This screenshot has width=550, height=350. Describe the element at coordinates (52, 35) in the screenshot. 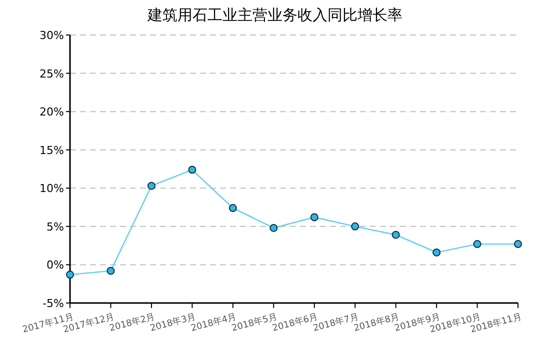

I see `y-tick-label: 30%` at that location.